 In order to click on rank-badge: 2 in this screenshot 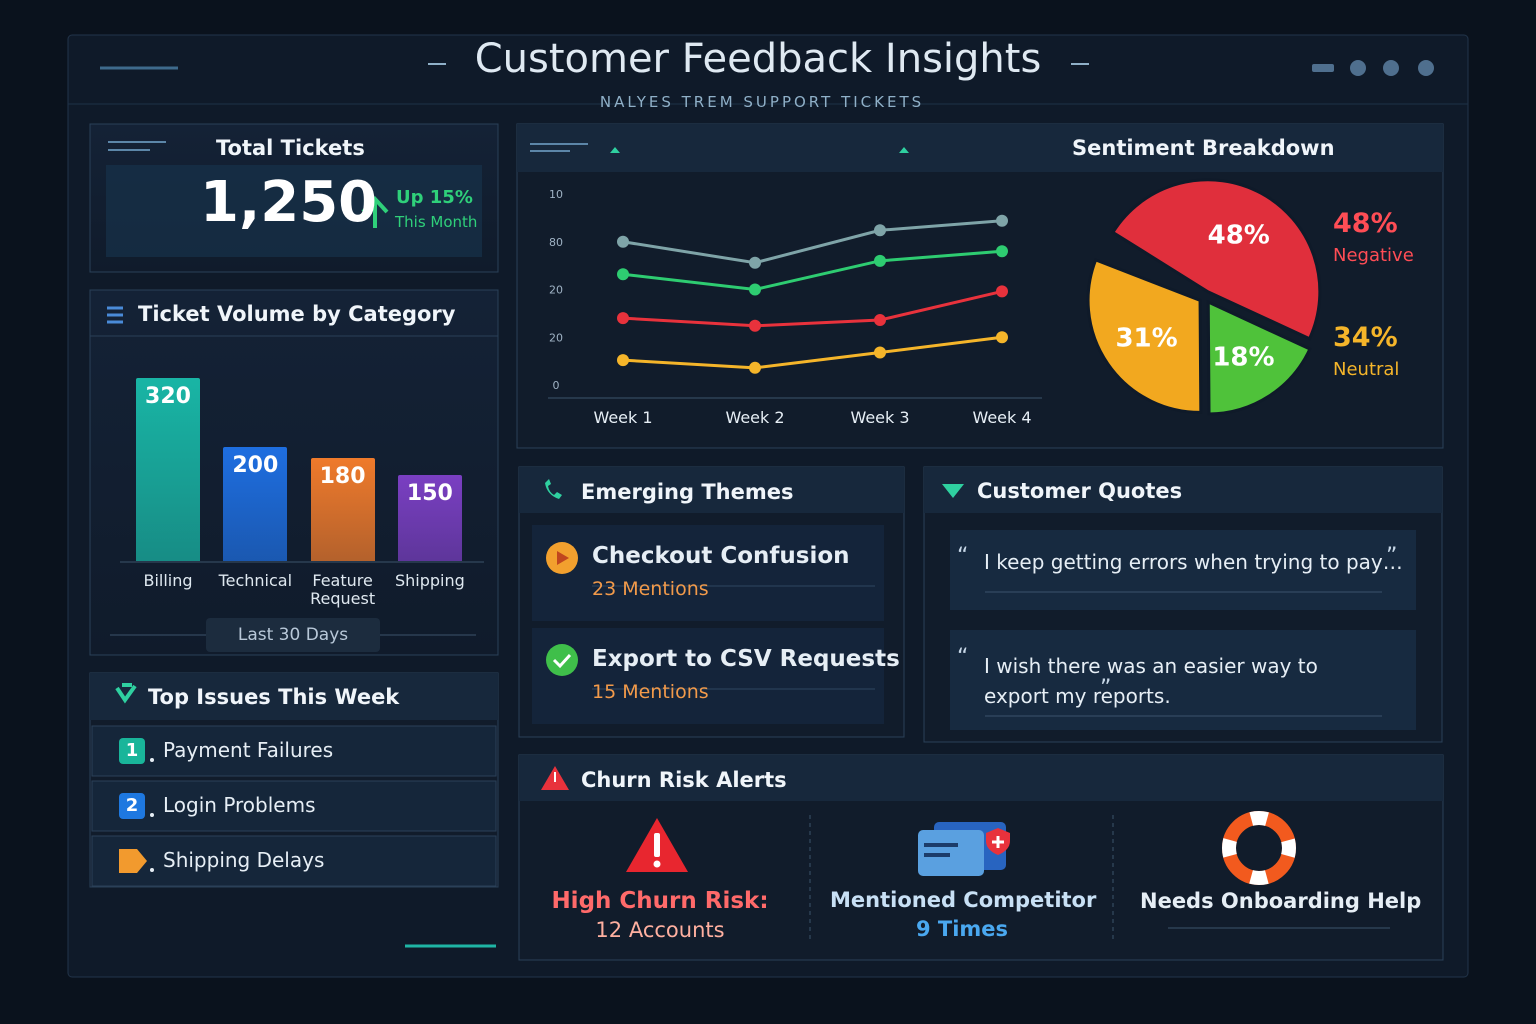, I will do `click(132, 806)`.